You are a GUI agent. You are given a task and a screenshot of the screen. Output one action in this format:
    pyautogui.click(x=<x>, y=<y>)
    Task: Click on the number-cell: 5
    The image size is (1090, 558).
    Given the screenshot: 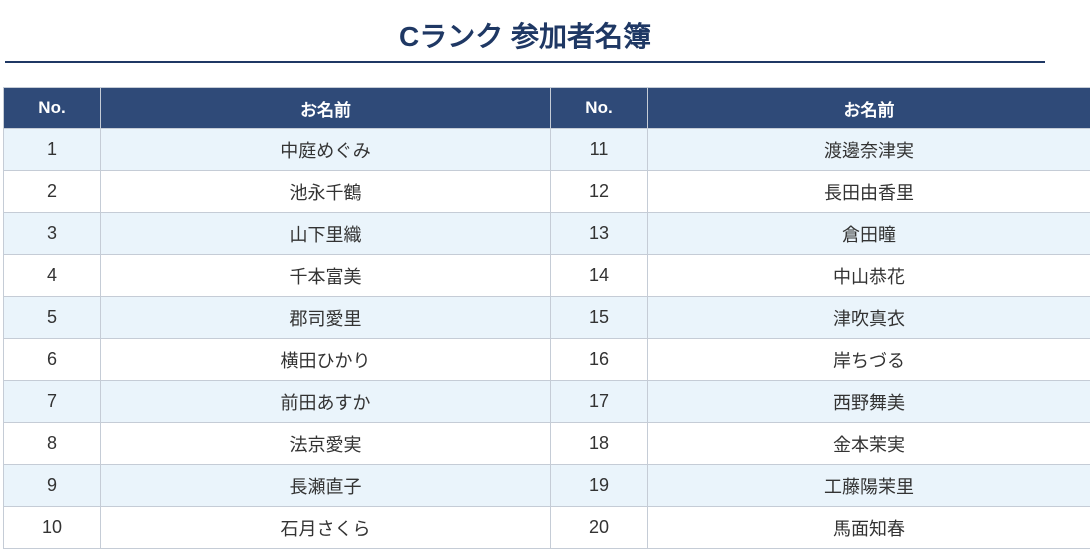 What is the action you would take?
    pyautogui.click(x=52, y=317)
    